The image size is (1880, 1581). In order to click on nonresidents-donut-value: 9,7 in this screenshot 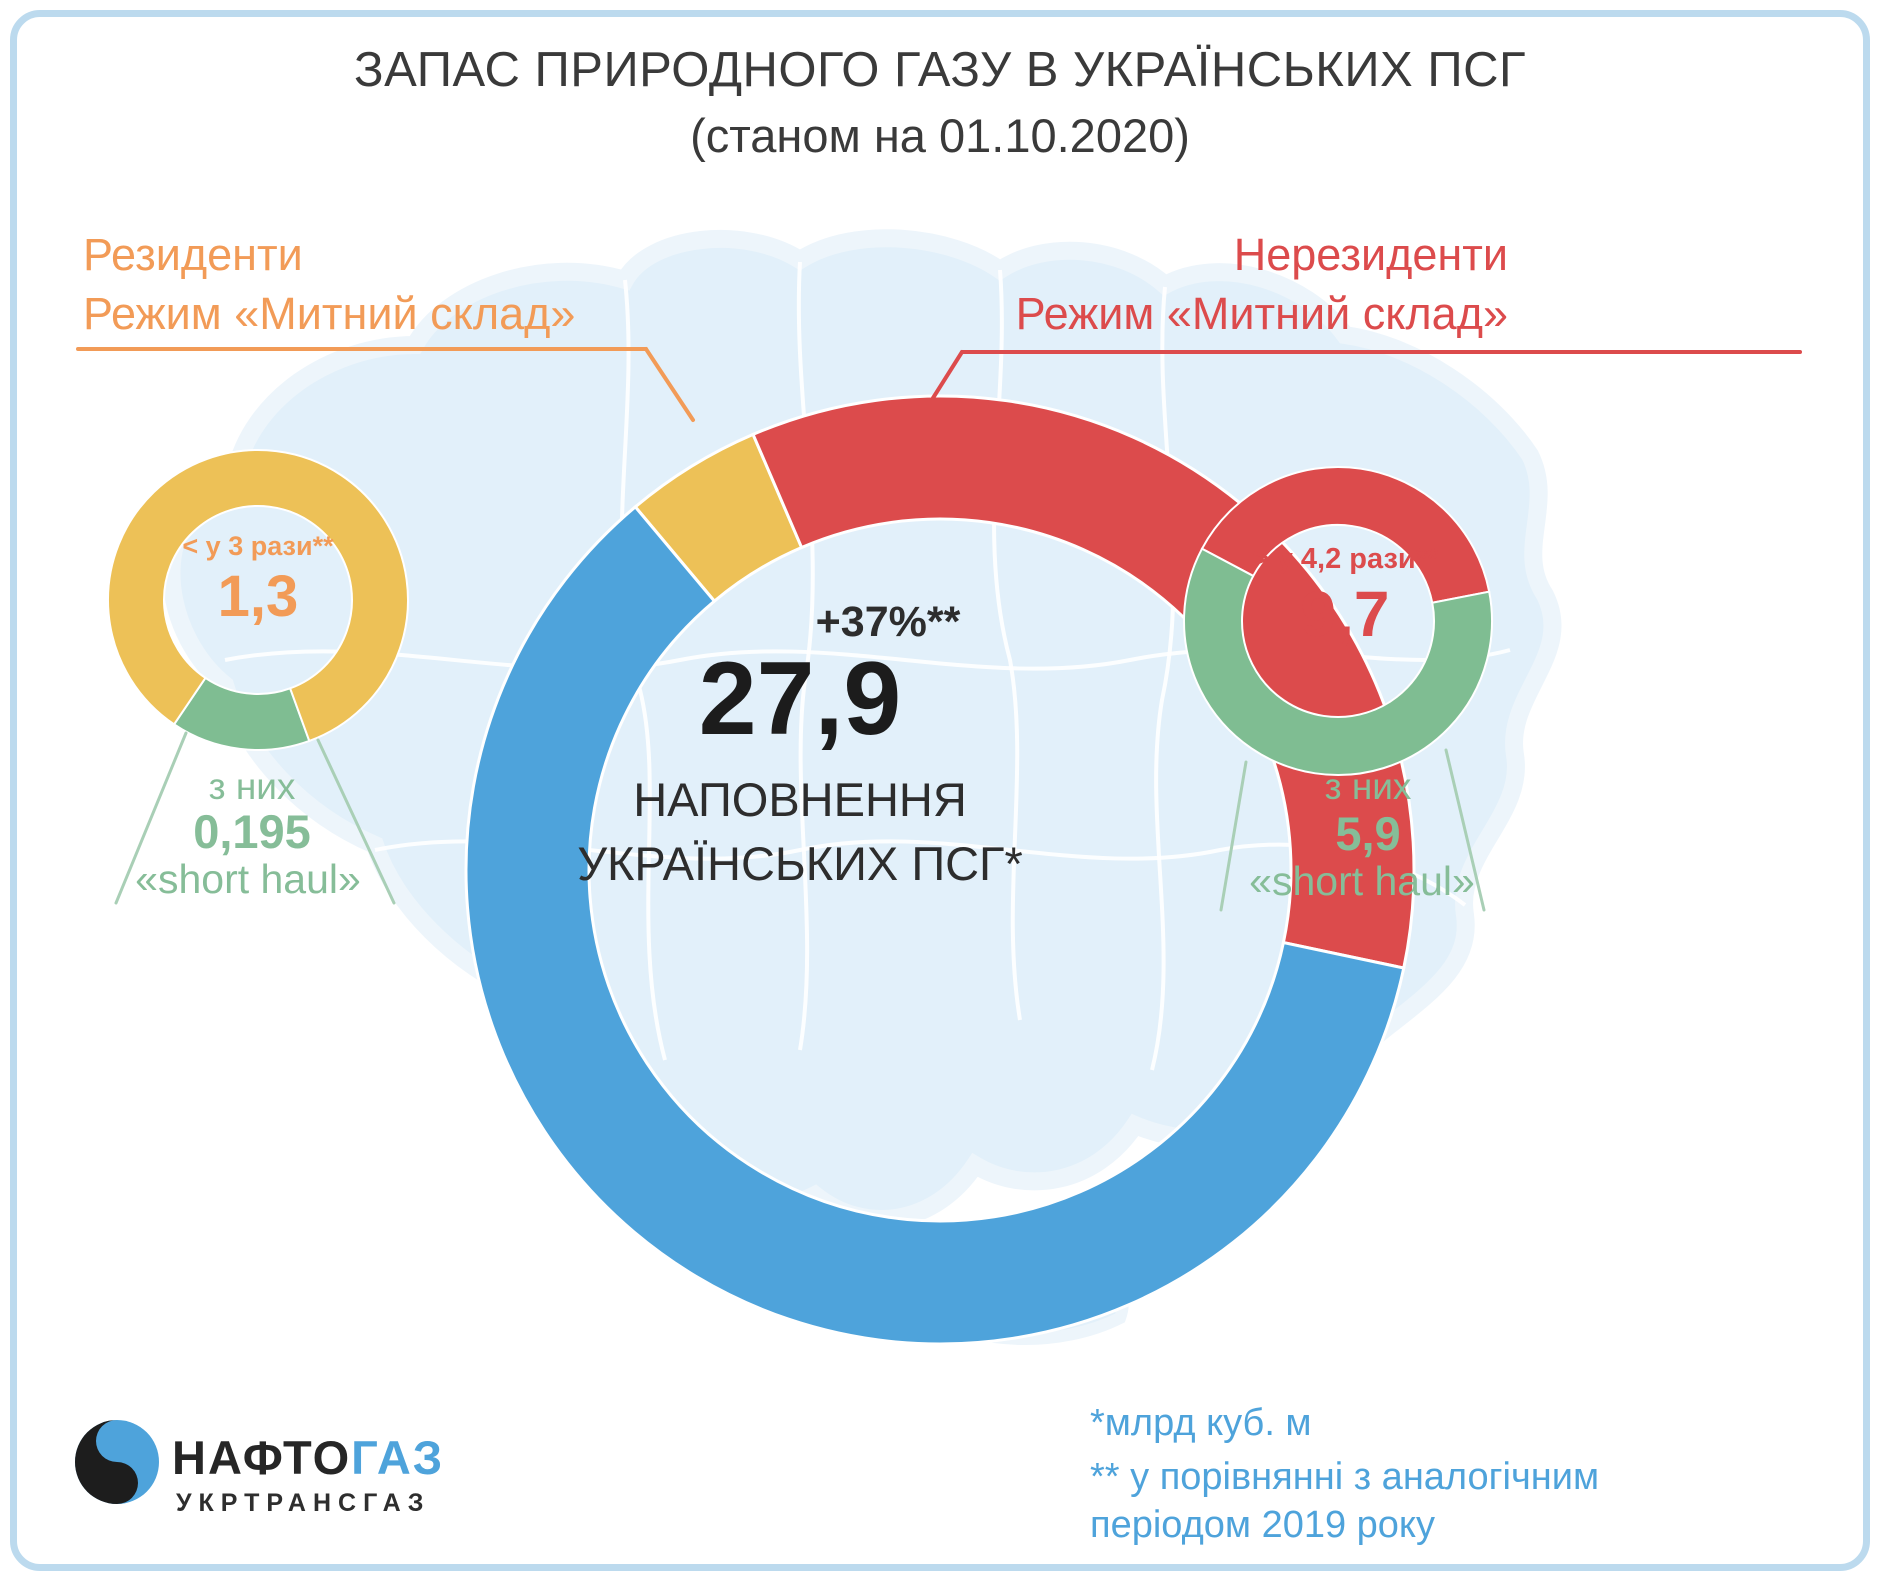, I will do `click(1345, 614)`.